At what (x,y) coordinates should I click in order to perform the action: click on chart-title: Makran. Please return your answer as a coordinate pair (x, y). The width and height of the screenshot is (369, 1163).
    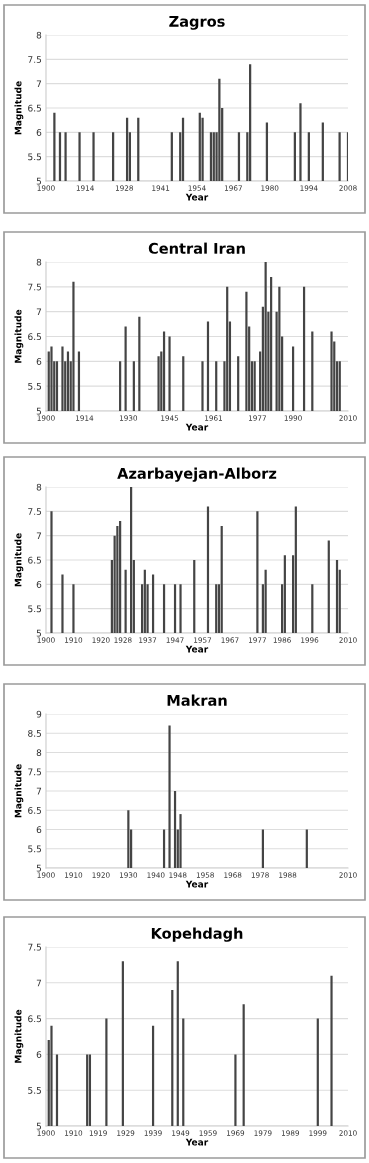
    Looking at the image, I should click on (197, 700).